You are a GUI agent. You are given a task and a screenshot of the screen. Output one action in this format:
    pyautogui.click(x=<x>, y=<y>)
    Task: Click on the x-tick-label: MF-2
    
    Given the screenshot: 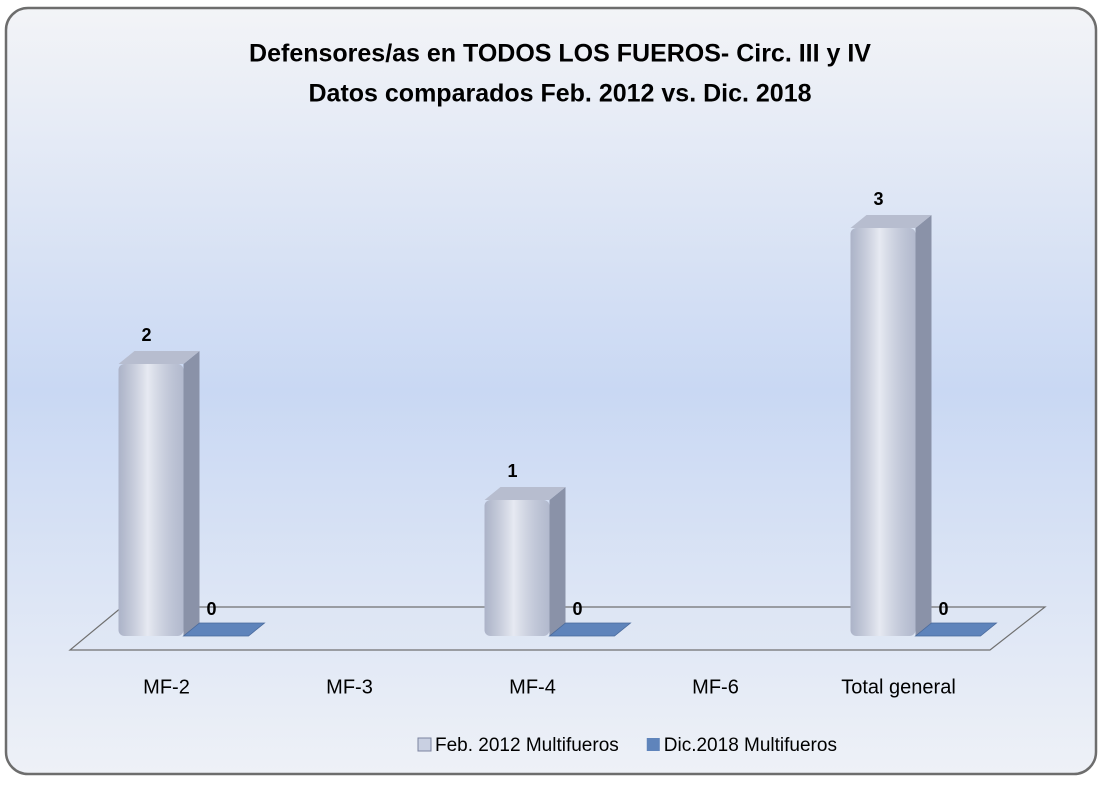 What is the action you would take?
    pyautogui.click(x=166, y=687)
    